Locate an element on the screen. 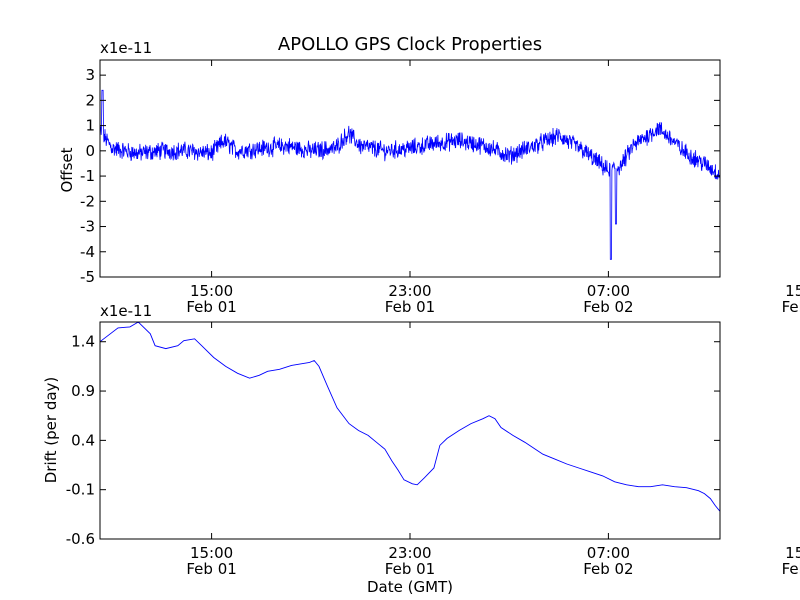  offset-y-axis-label: Offset is located at coordinates (67, 169).